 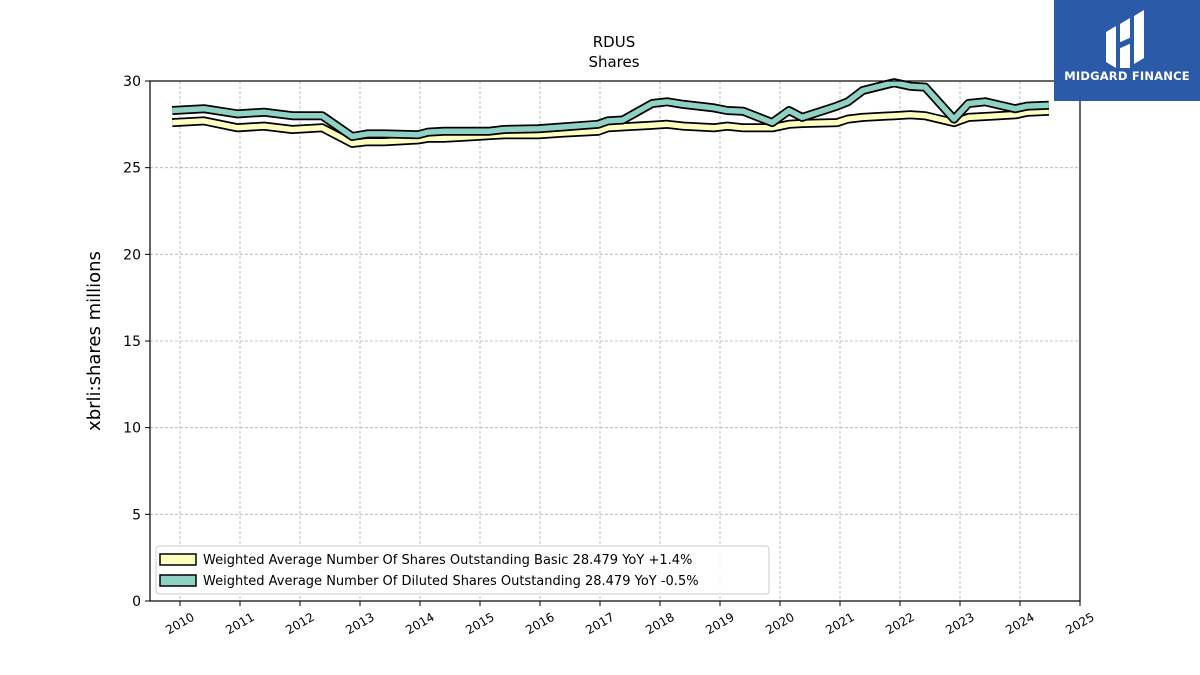 I want to click on y-tick-label: 5, so click(x=136, y=515).